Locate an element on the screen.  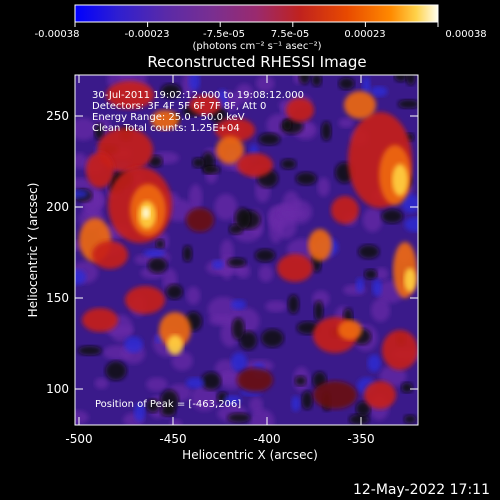
colorbar is located at coordinates (256, 13).